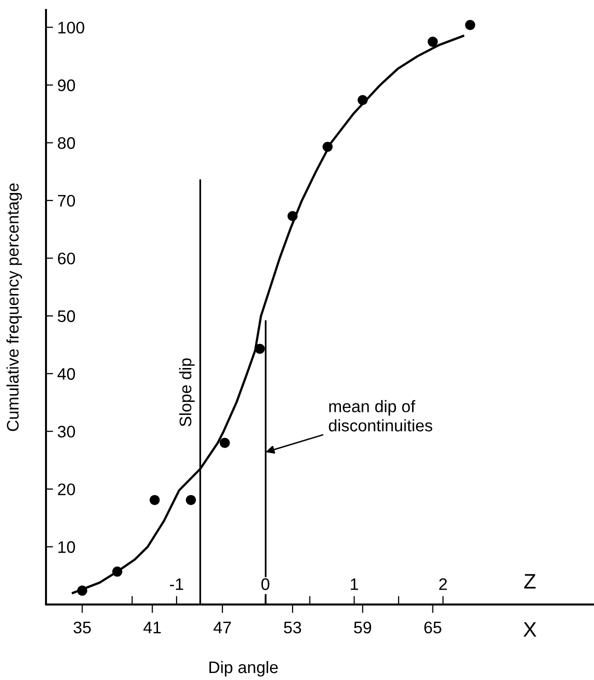 The width and height of the screenshot is (594, 680). I want to click on x-tick-label: 59, so click(363, 628).